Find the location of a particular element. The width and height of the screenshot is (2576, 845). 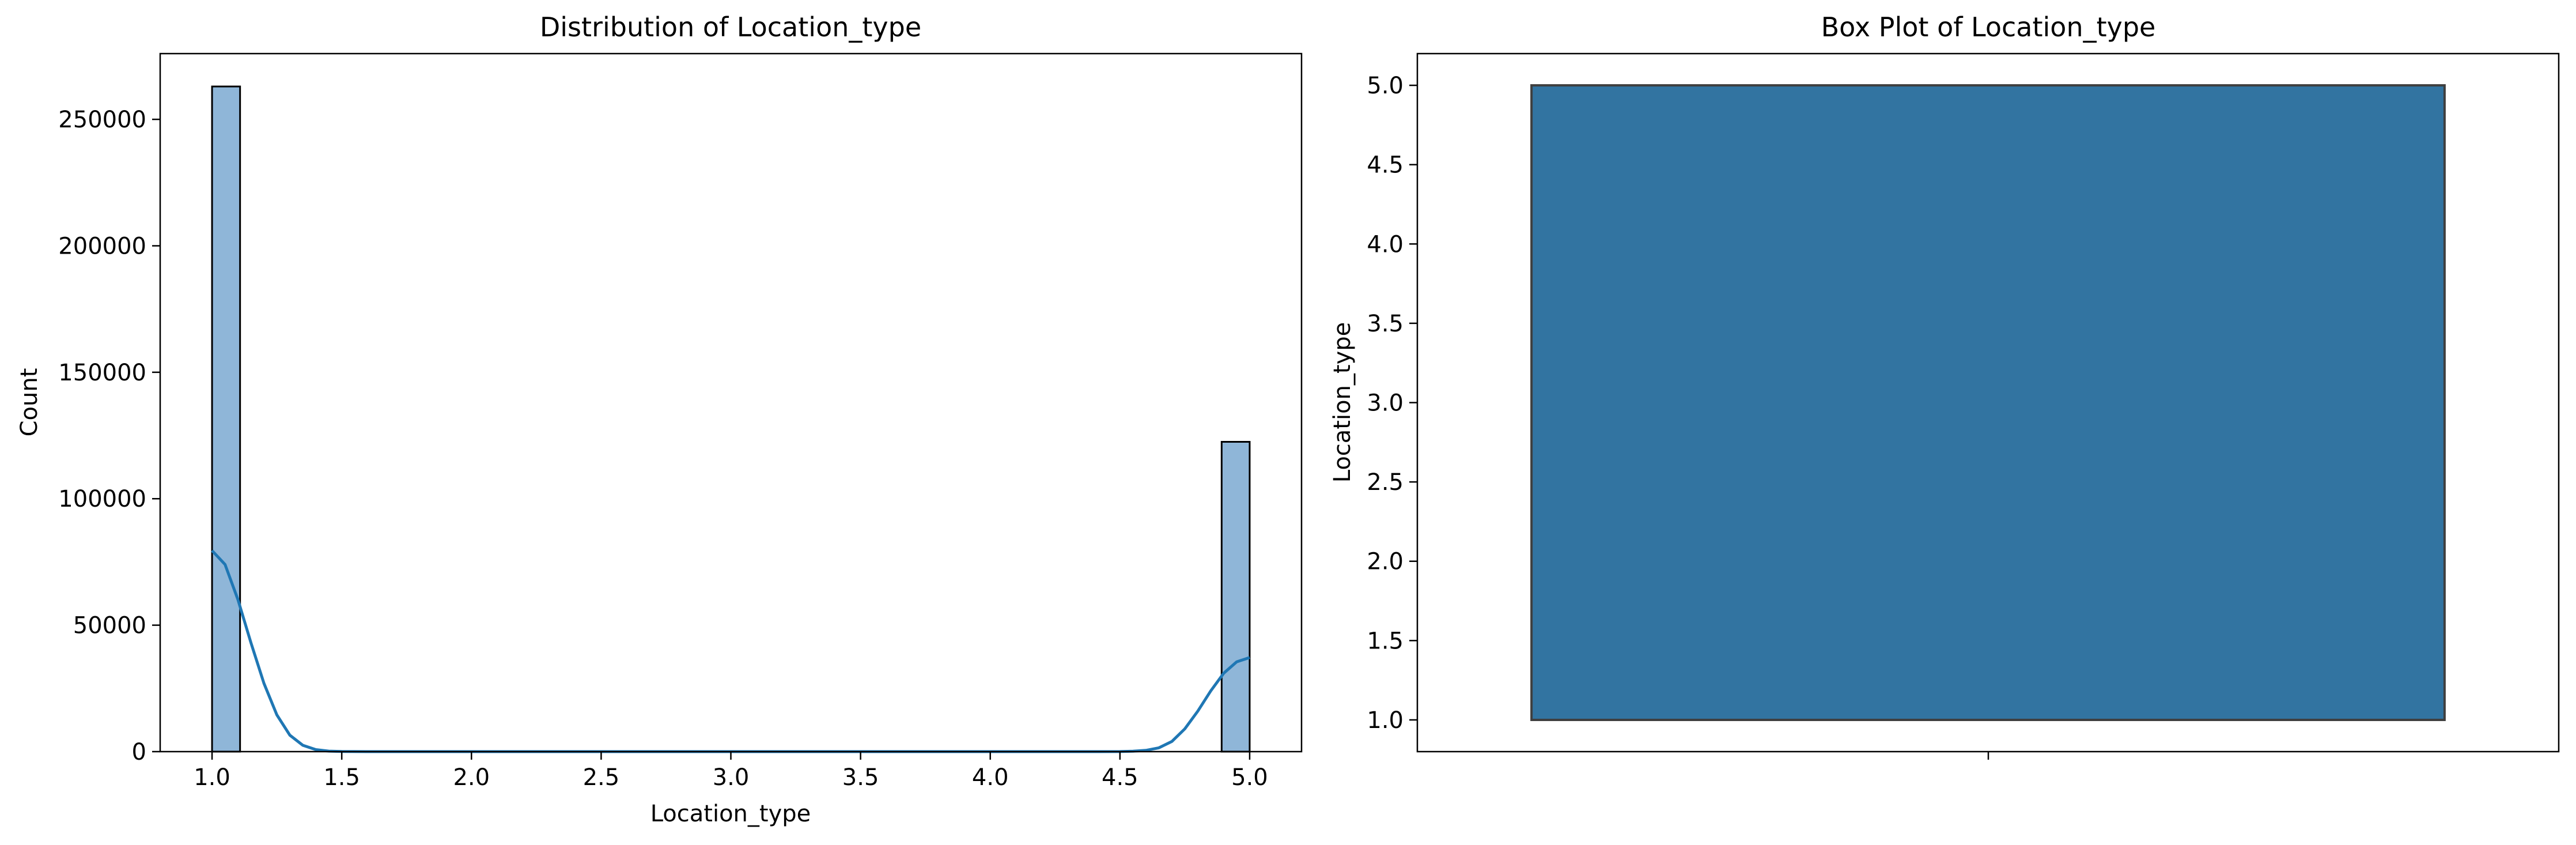

y-tick-label: 1.0 is located at coordinates (1385, 720).